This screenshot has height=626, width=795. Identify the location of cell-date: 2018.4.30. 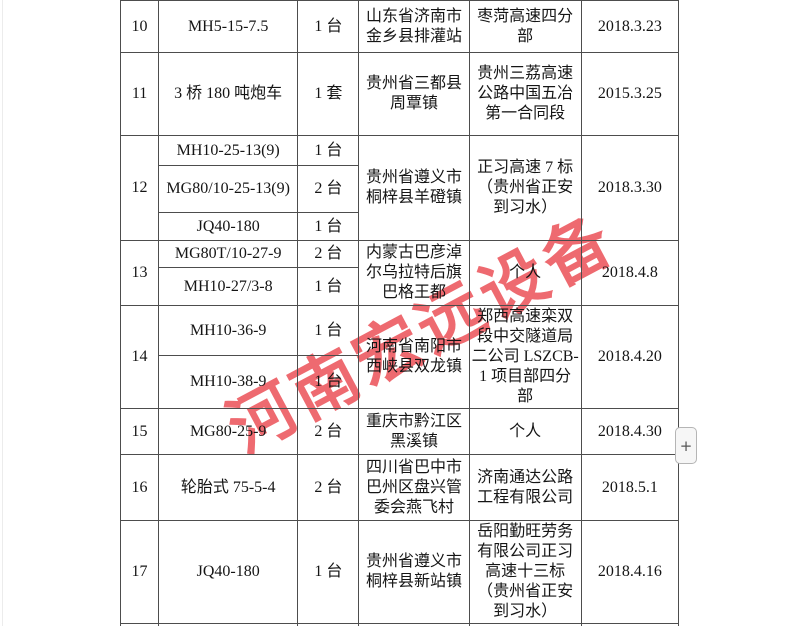
(630, 431).